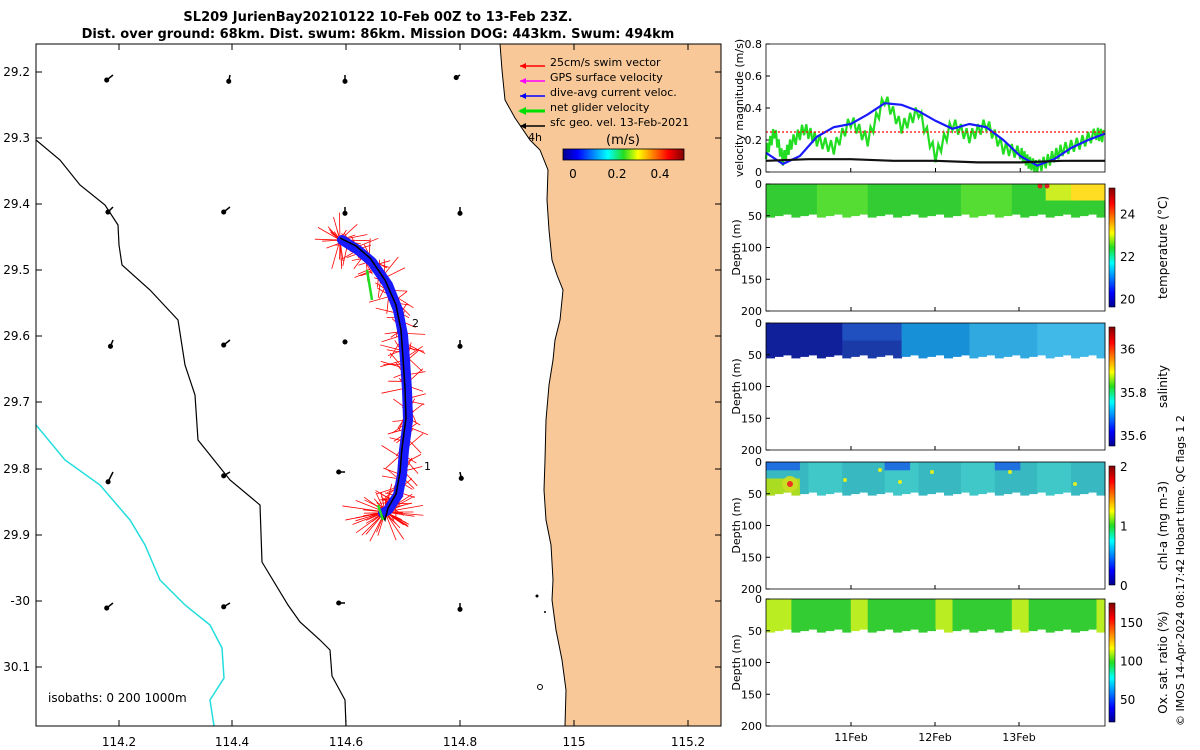 This screenshot has height=750, width=1200. I want to click on net-glider-velocity-marker, so click(375, 395).